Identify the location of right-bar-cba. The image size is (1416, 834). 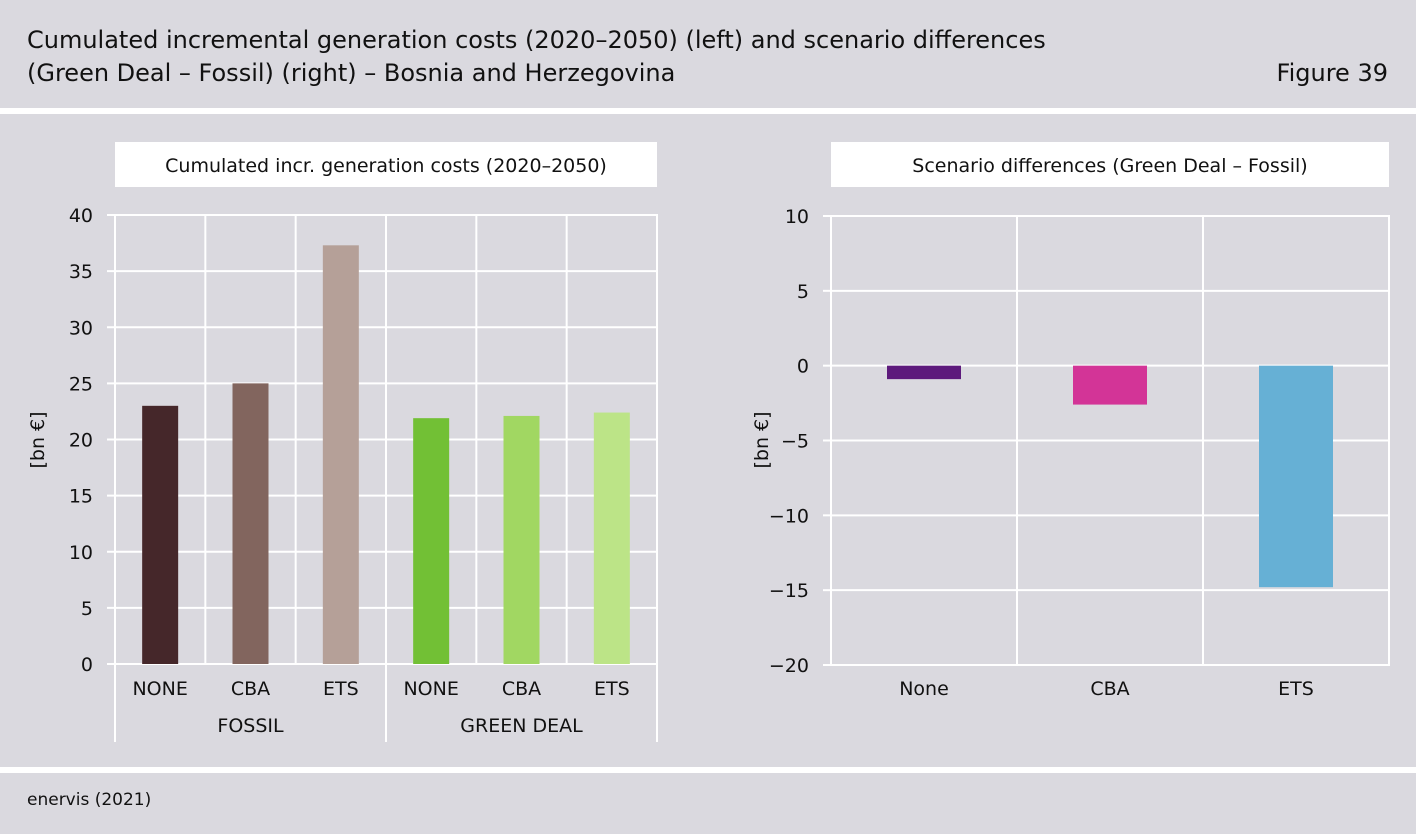
(1110, 385).